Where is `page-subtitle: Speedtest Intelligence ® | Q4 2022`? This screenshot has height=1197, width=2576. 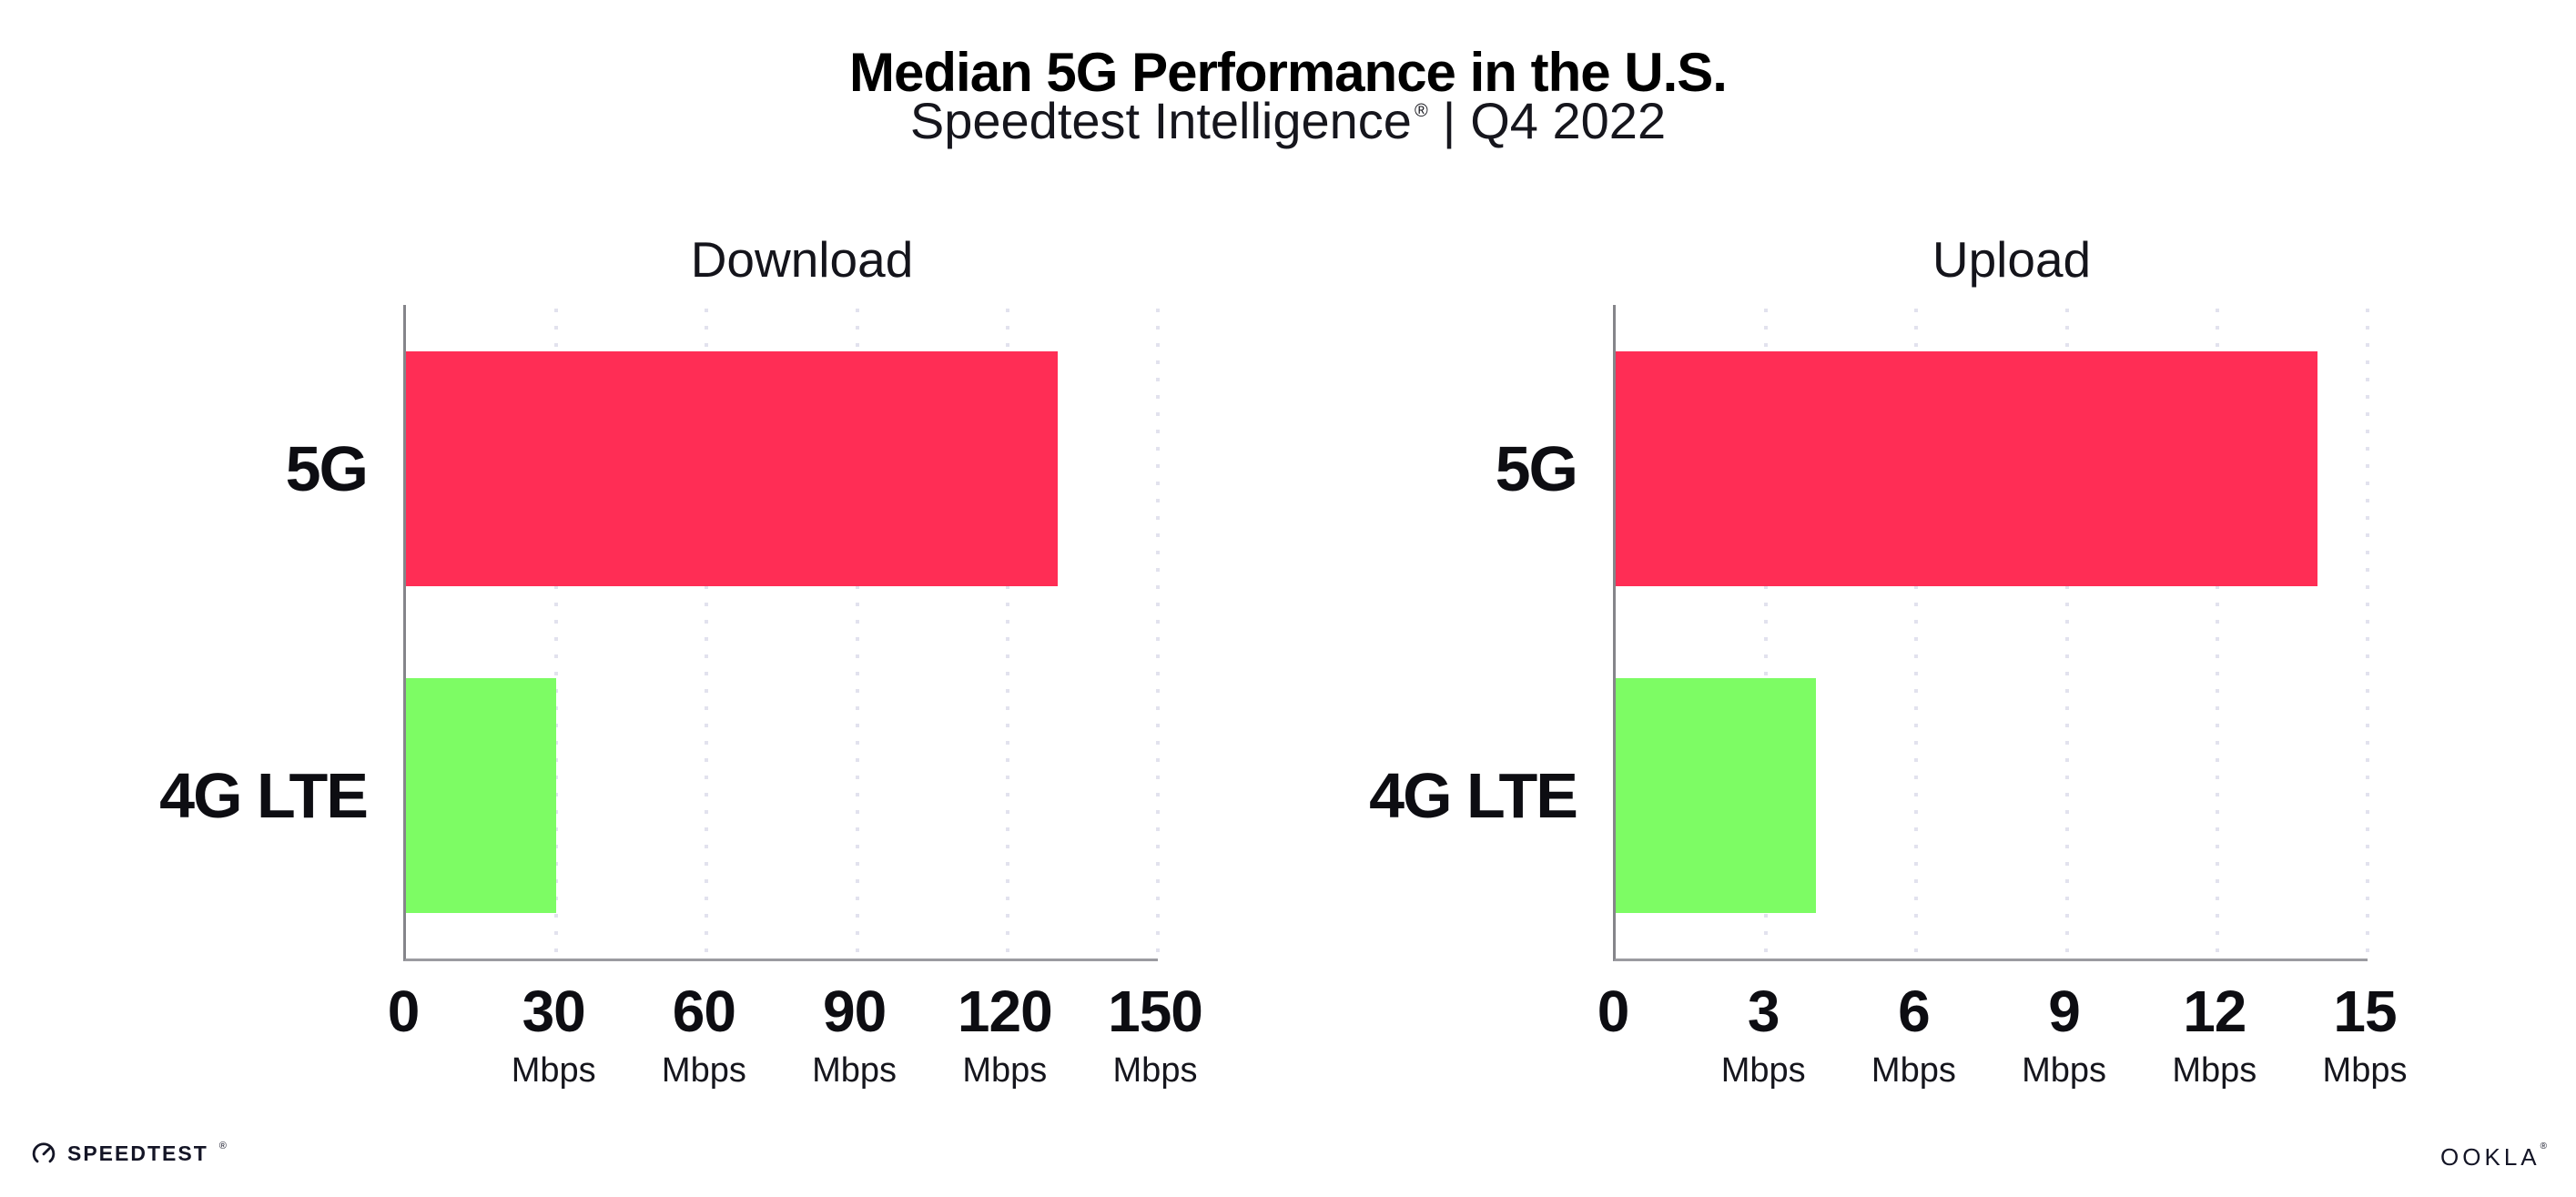
page-subtitle: Speedtest Intelligence ® | Q4 2022 is located at coordinates (1288, 121).